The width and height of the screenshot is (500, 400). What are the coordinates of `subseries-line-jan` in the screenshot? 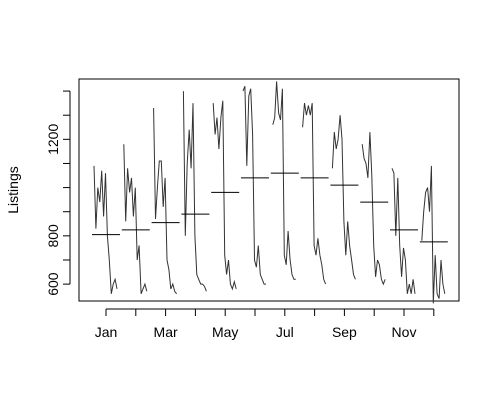 It's located at (105, 229).